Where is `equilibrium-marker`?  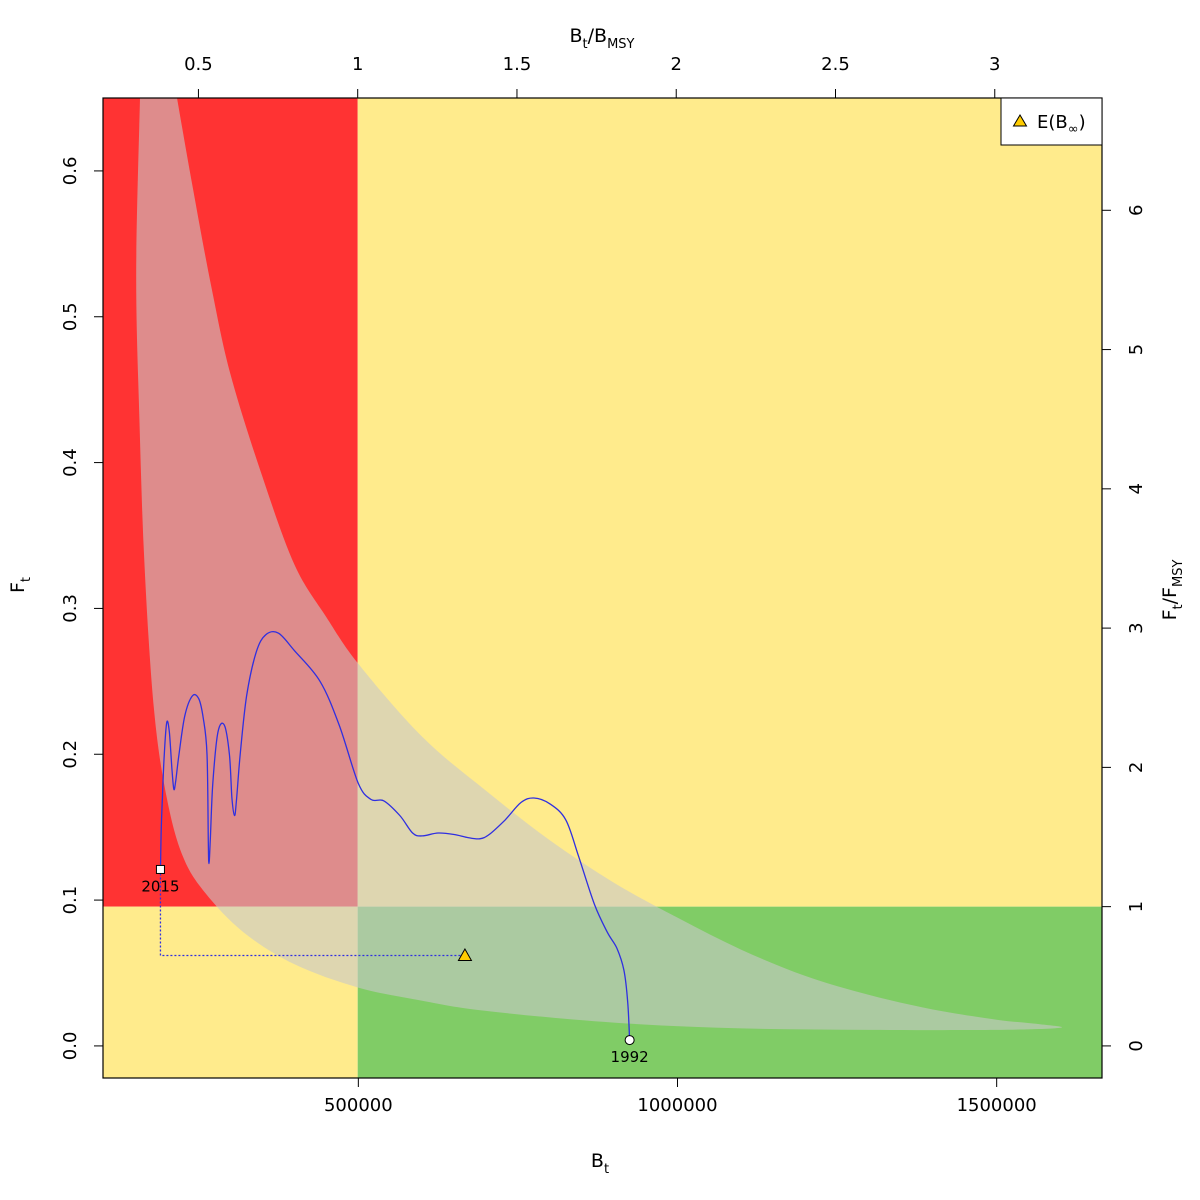
equilibrium-marker is located at coordinates (465, 954).